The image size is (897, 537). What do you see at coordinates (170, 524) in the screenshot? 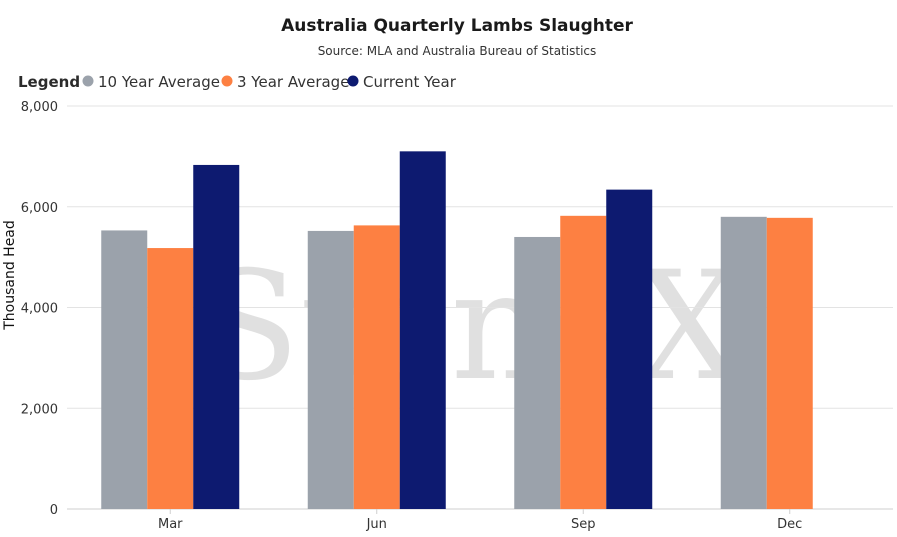
I see `x-tick-label: Mar` at bounding box center [170, 524].